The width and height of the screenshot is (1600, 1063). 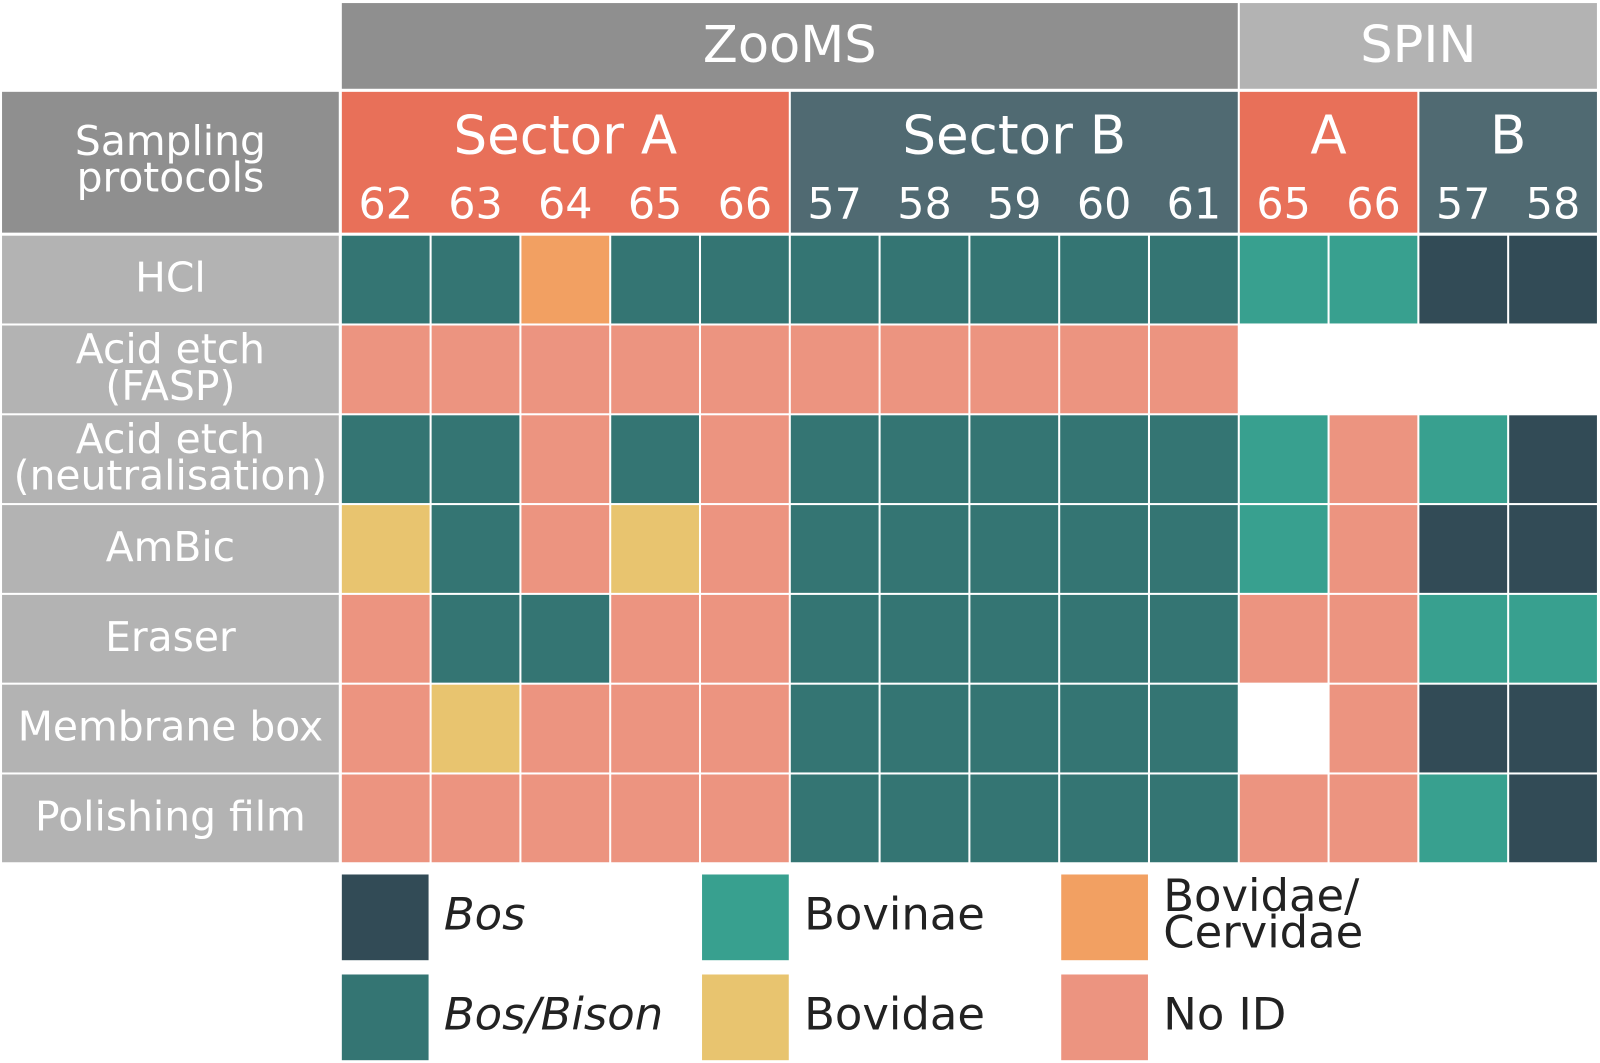 I want to click on group-label: SPIN, so click(x=1418, y=45).